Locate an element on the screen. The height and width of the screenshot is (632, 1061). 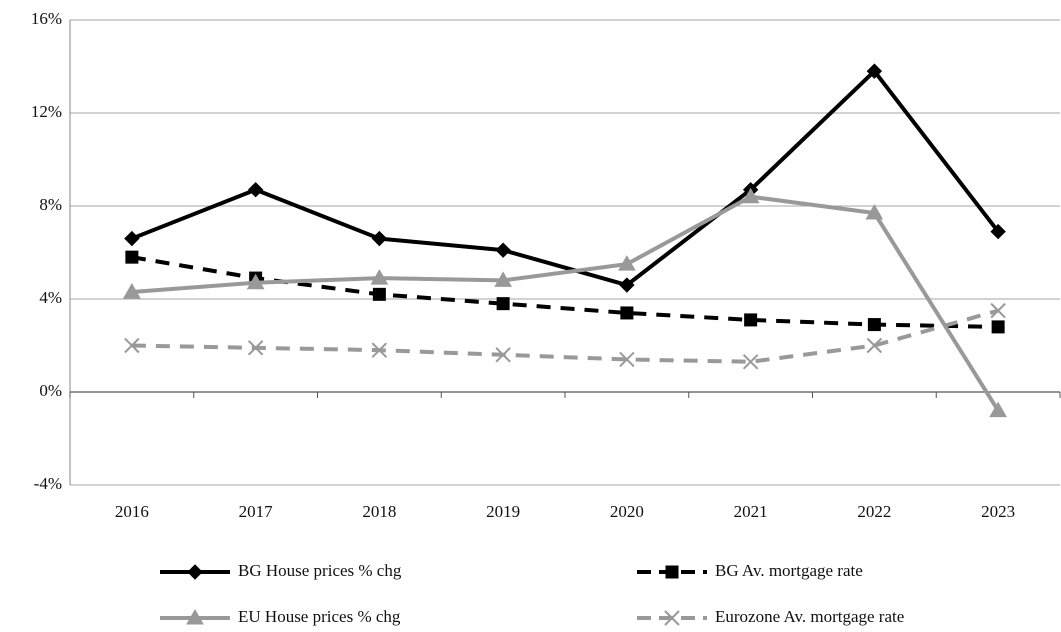
y-tick-label: 4% is located at coordinates (50, 297).